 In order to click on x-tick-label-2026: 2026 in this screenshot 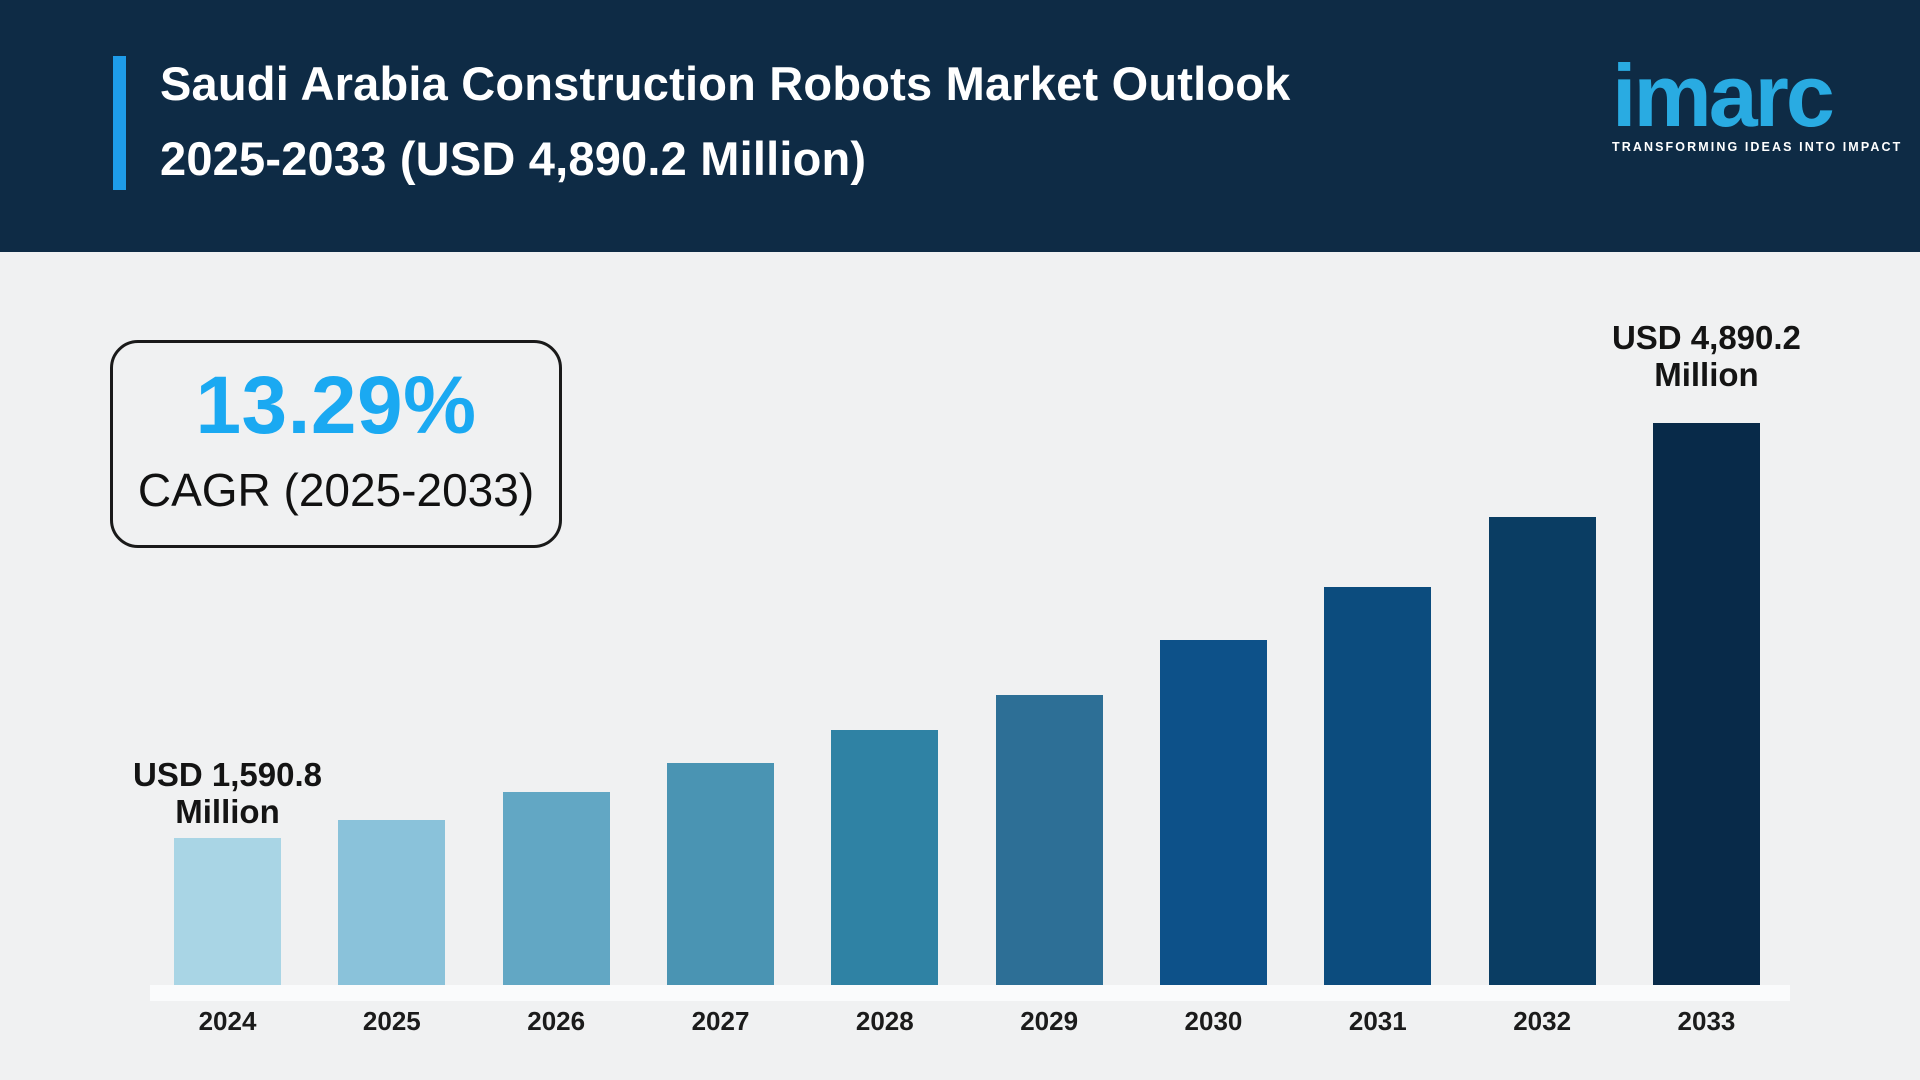, I will do `click(556, 1021)`.